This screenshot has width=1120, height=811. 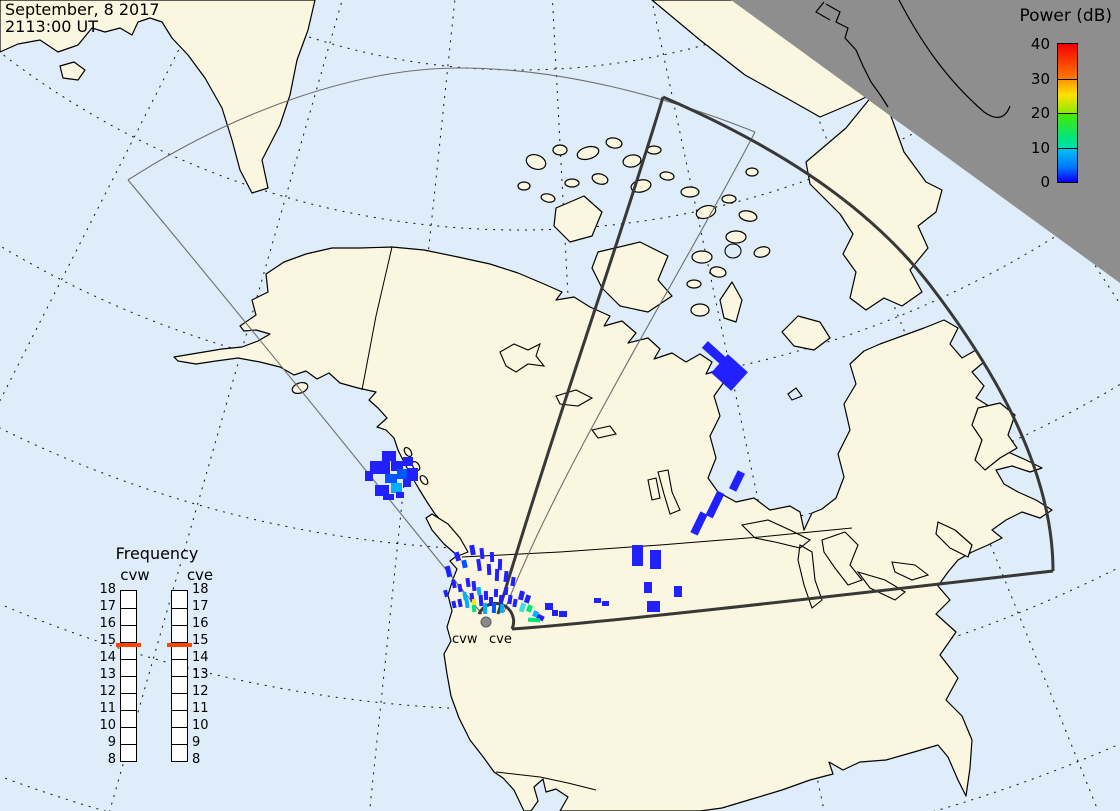 What do you see at coordinates (486, 622) in the screenshot?
I see `radar-site-dot` at bounding box center [486, 622].